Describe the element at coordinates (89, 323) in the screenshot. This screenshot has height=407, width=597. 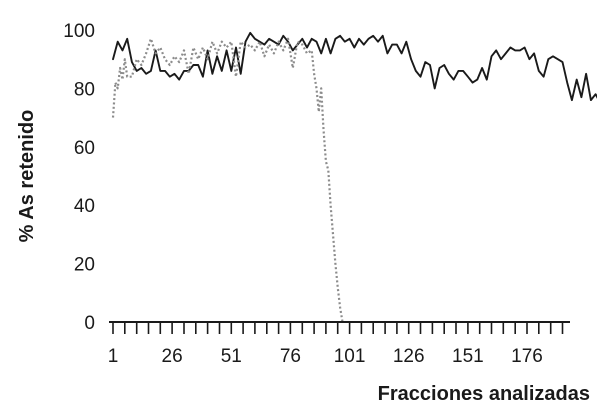
I see `y-tick-label: 0` at that location.